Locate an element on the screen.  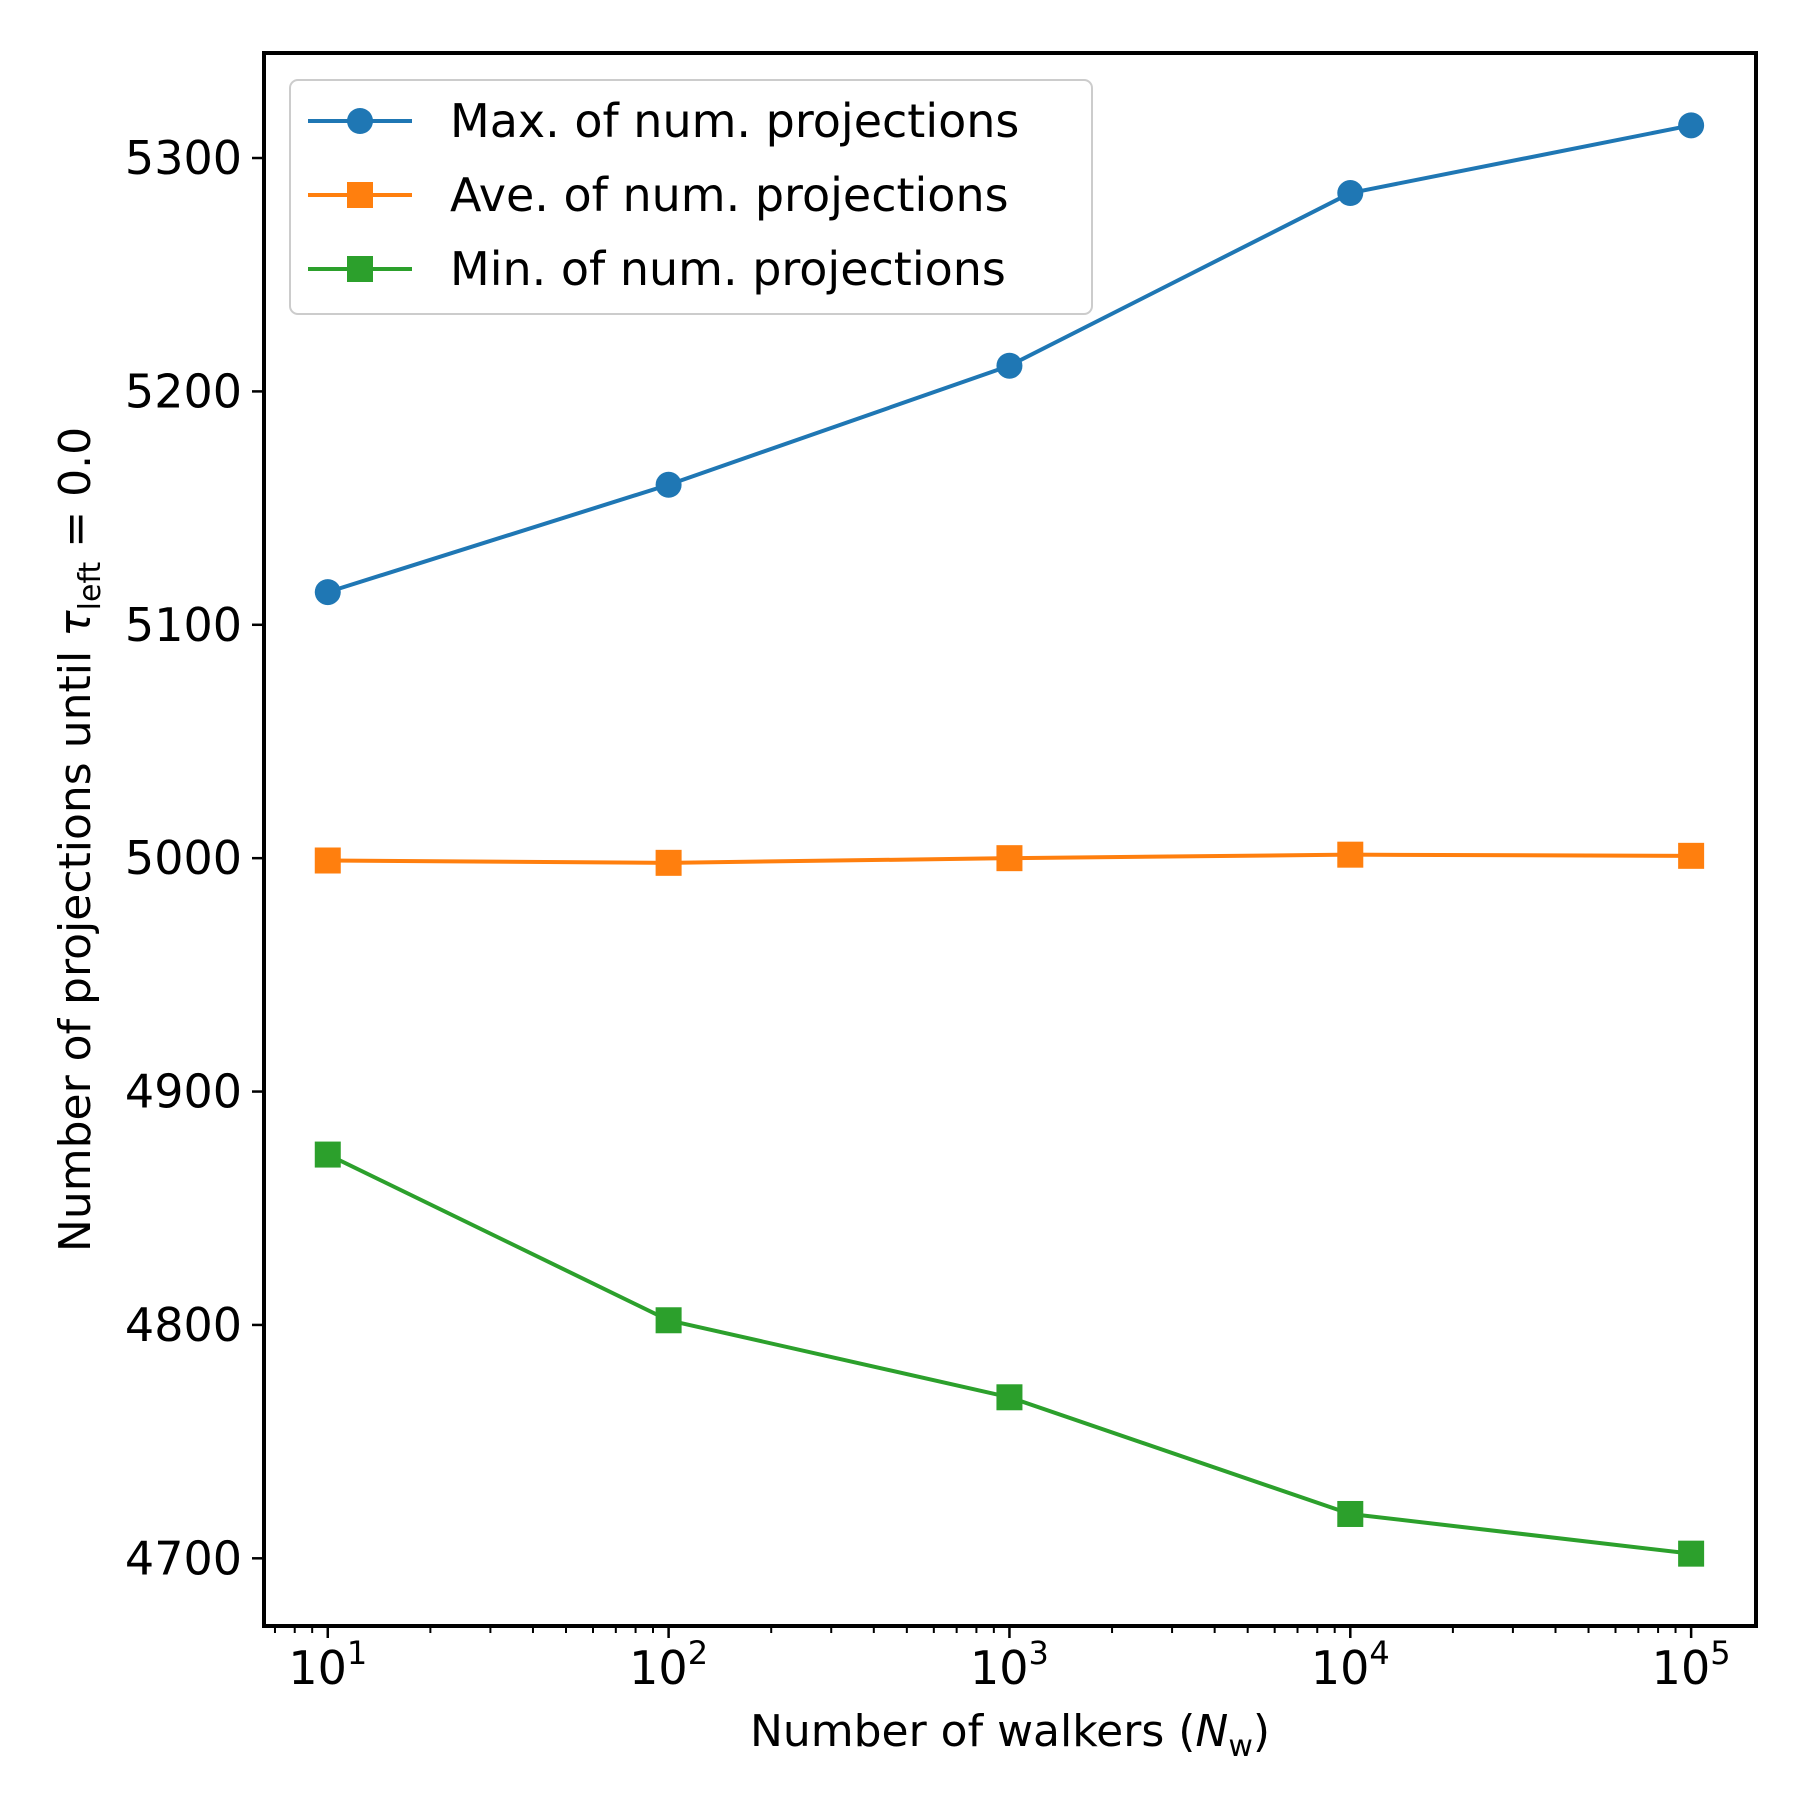
y-tick-label: 4800 is located at coordinates (183, 1325).